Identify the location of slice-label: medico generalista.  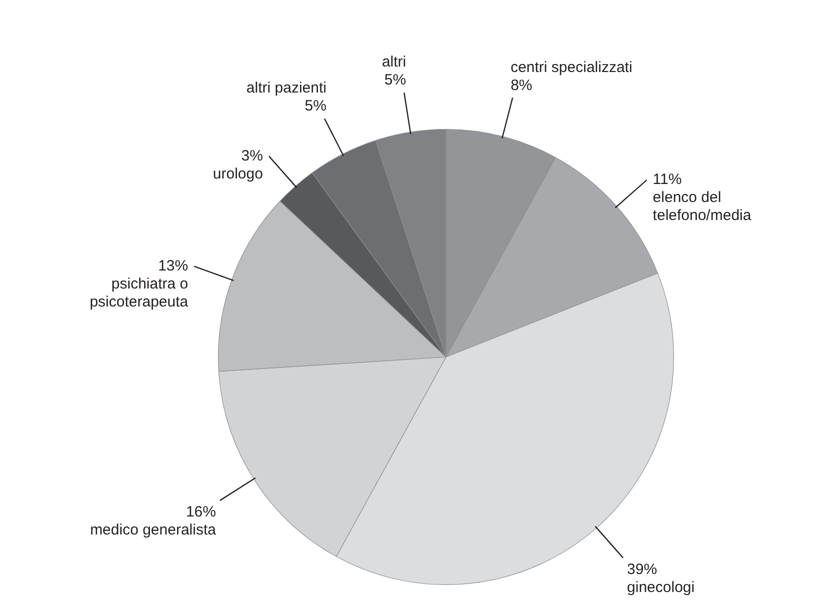
(153, 530).